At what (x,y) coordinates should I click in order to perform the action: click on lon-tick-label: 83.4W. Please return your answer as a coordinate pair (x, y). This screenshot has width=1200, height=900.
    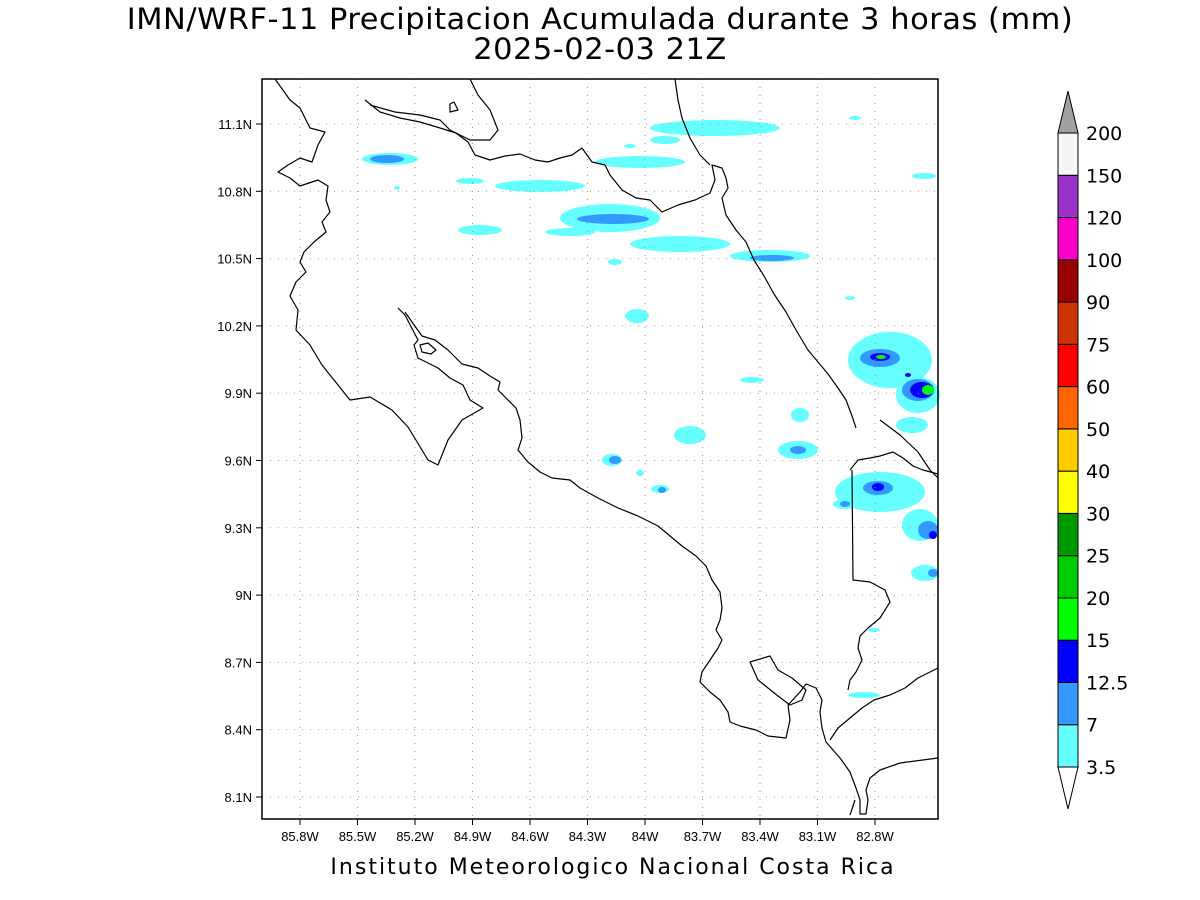
    Looking at the image, I should click on (760, 836).